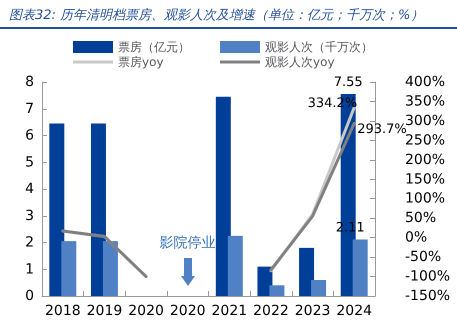  What do you see at coordinates (425, 198) in the screenshot?
I see `y2-tick-label: 100%` at bounding box center [425, 198].